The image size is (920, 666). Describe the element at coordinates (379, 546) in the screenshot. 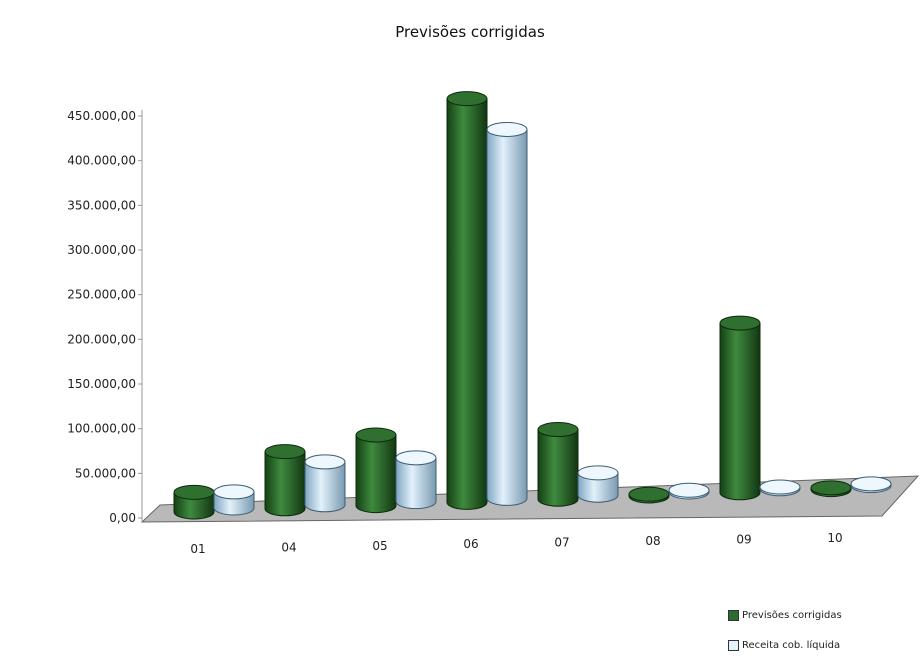

I see `x-tick-label: 05` at that location.